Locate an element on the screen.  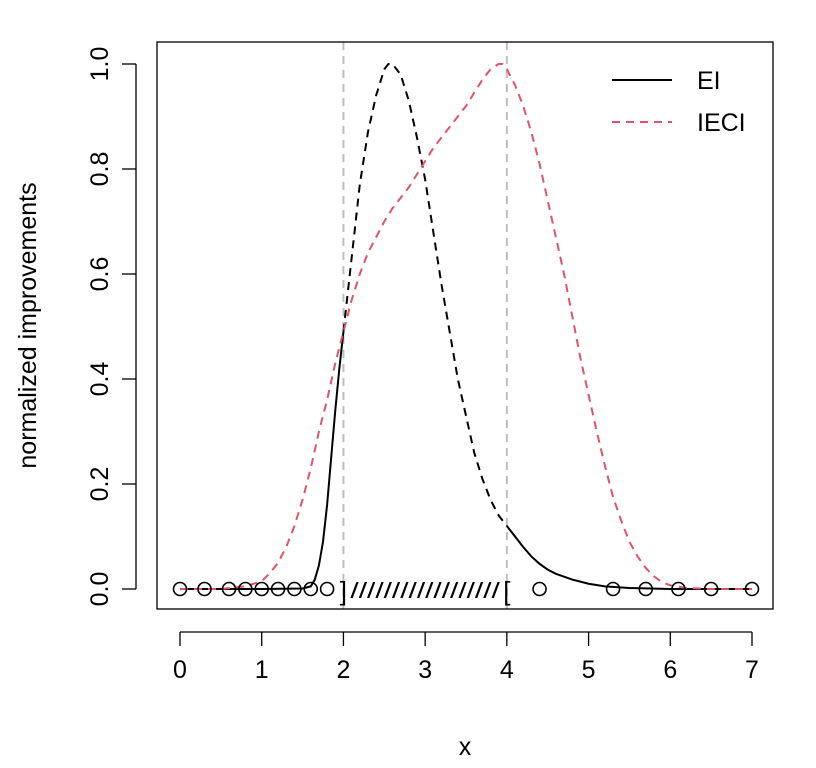
x-axis: 0 1 2 3 4 5 6 7 is located at coordinates (466, 657).